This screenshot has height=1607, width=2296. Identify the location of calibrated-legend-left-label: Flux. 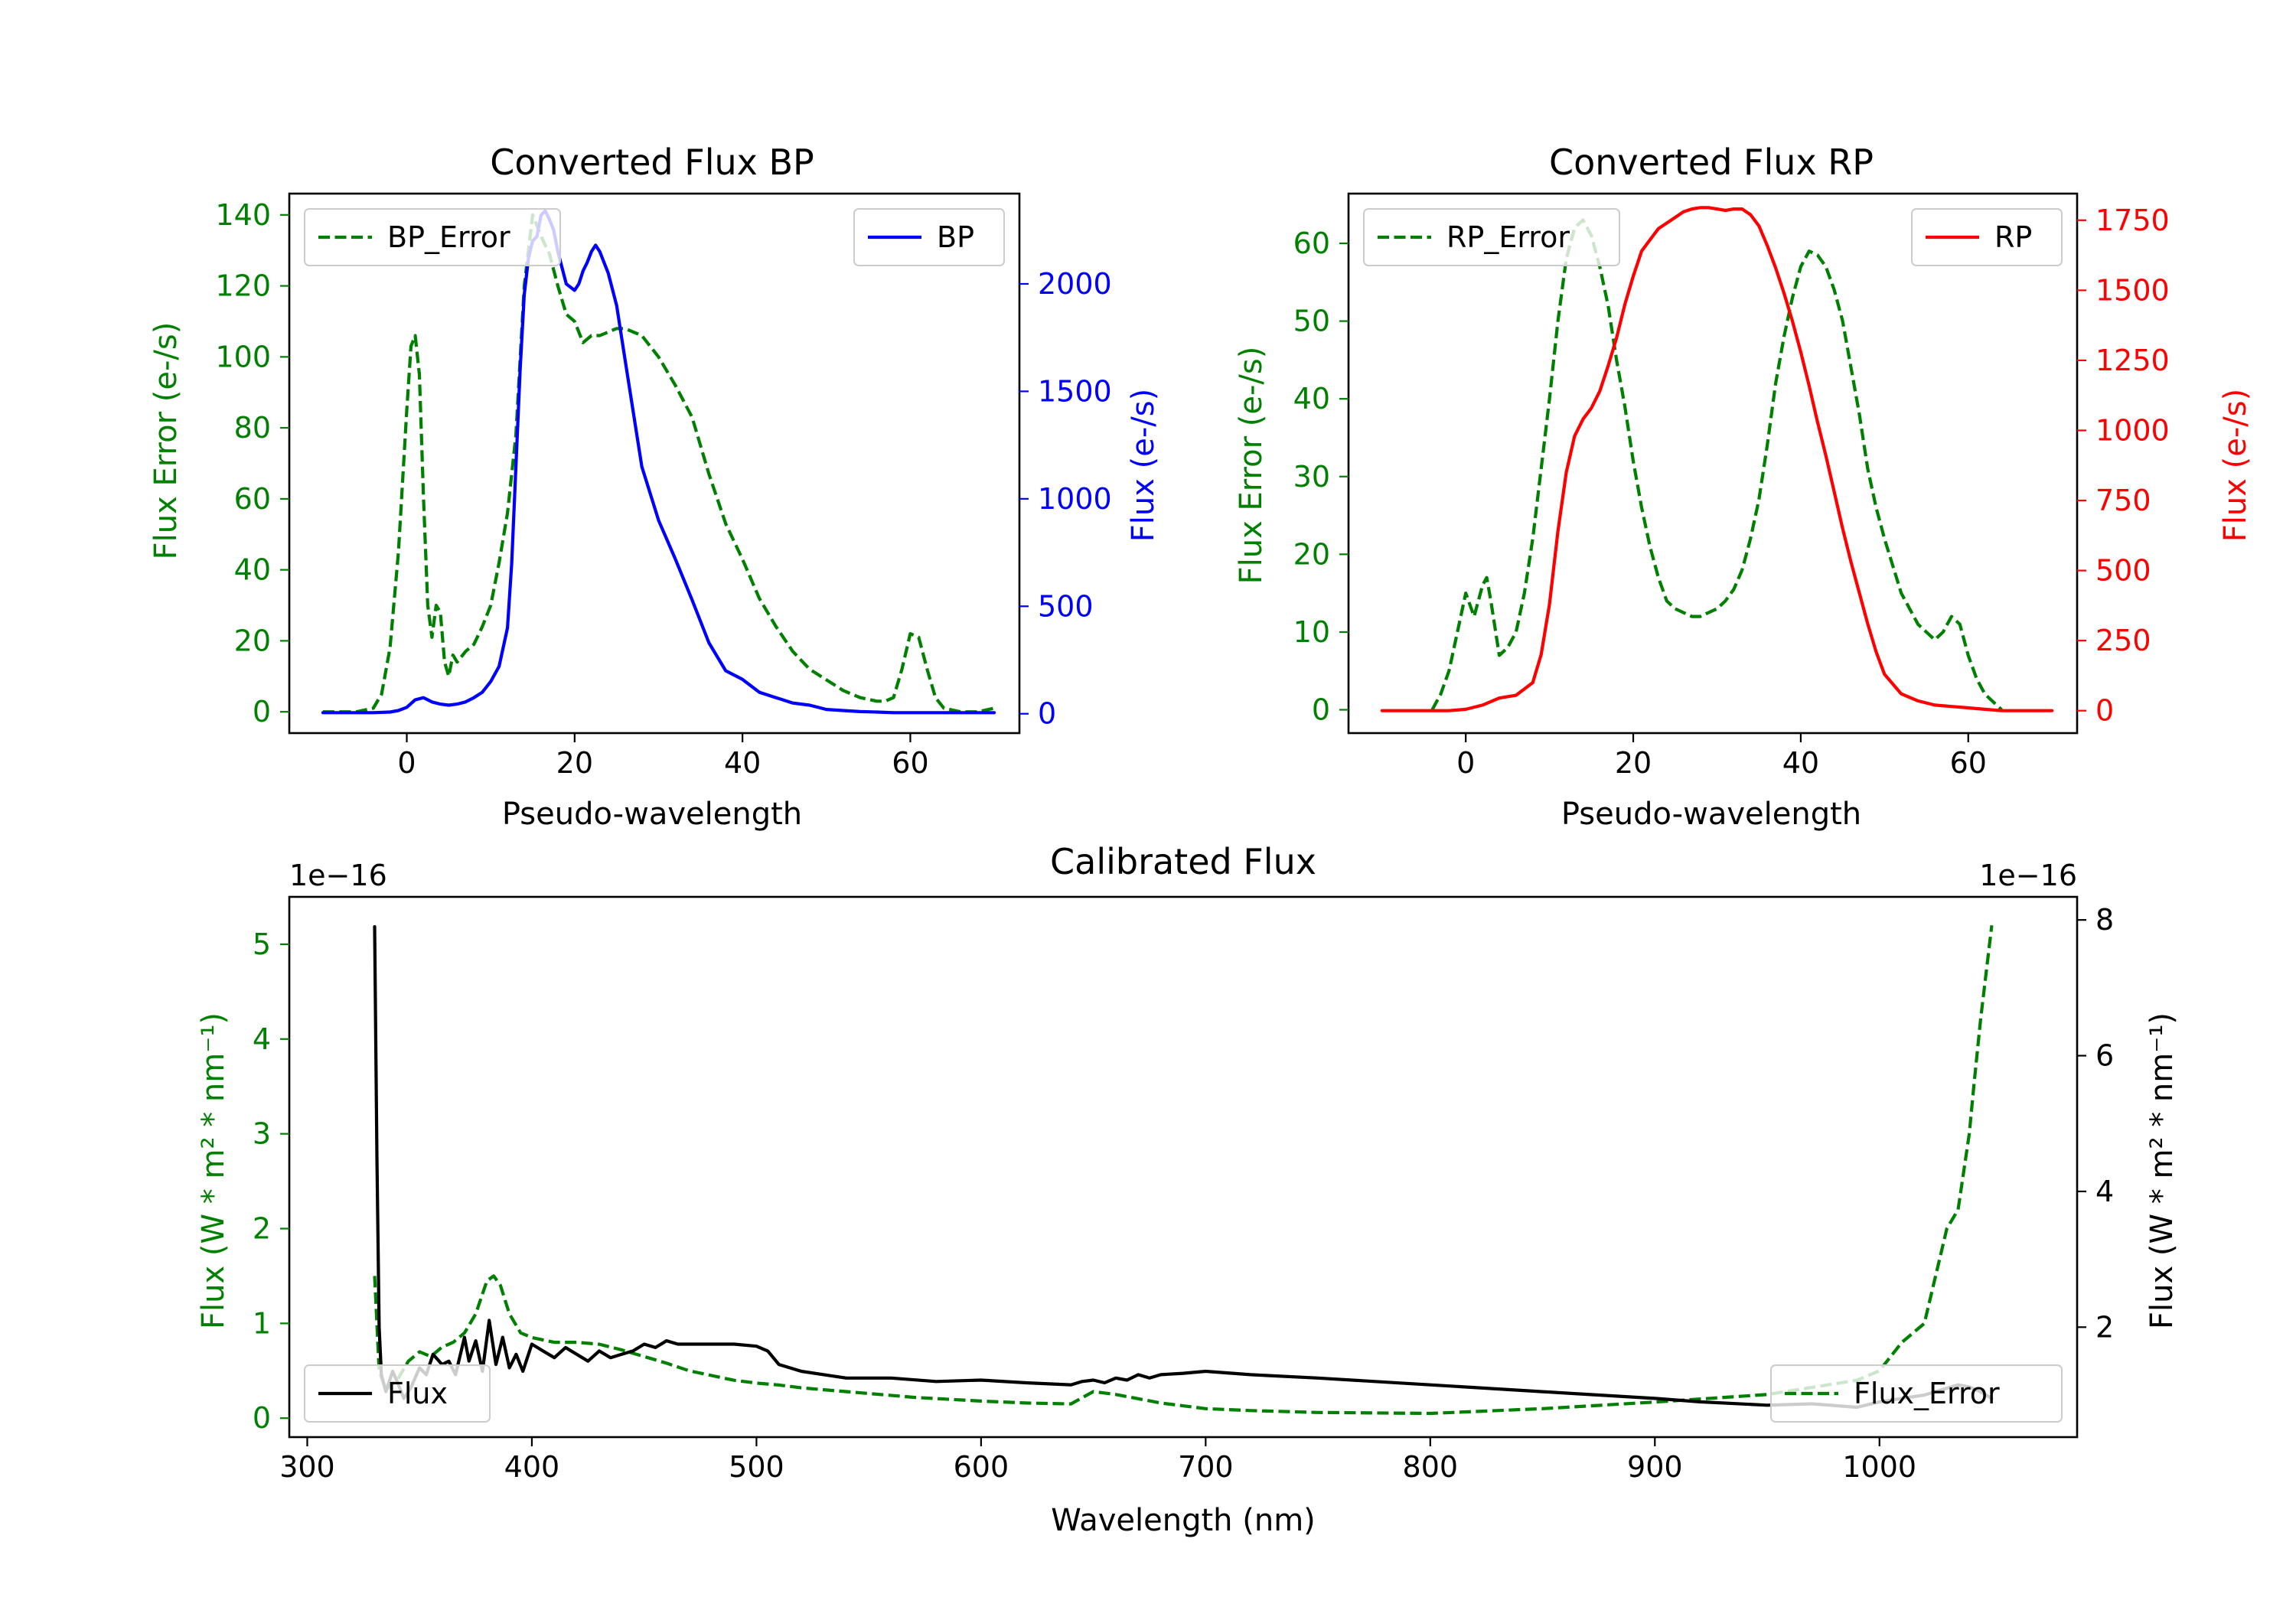
(417, 1393).